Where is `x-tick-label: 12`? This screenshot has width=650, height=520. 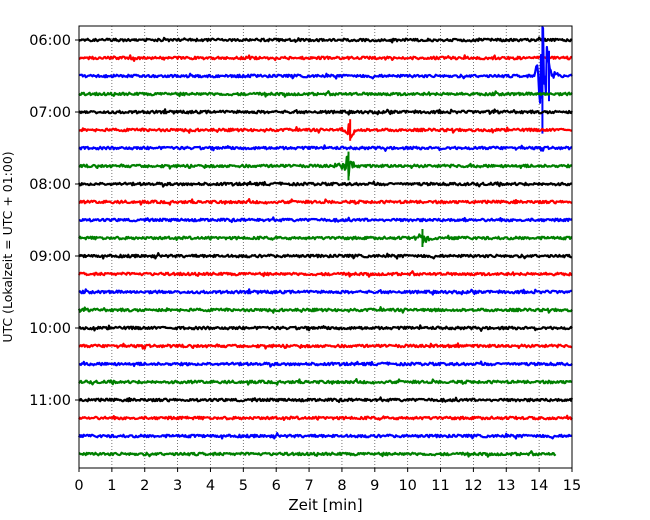 x-tick-label: 12 is located at coordinates (473, 486).